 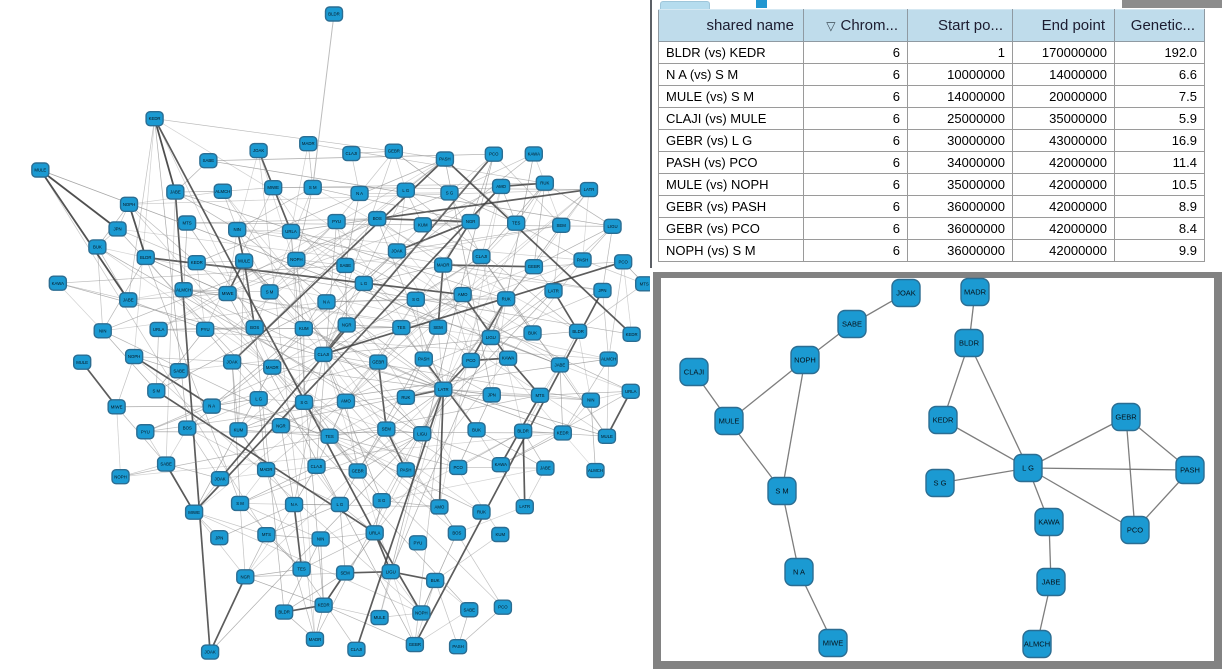 I want to click on network-node: TES, so click(x=516, y=223).